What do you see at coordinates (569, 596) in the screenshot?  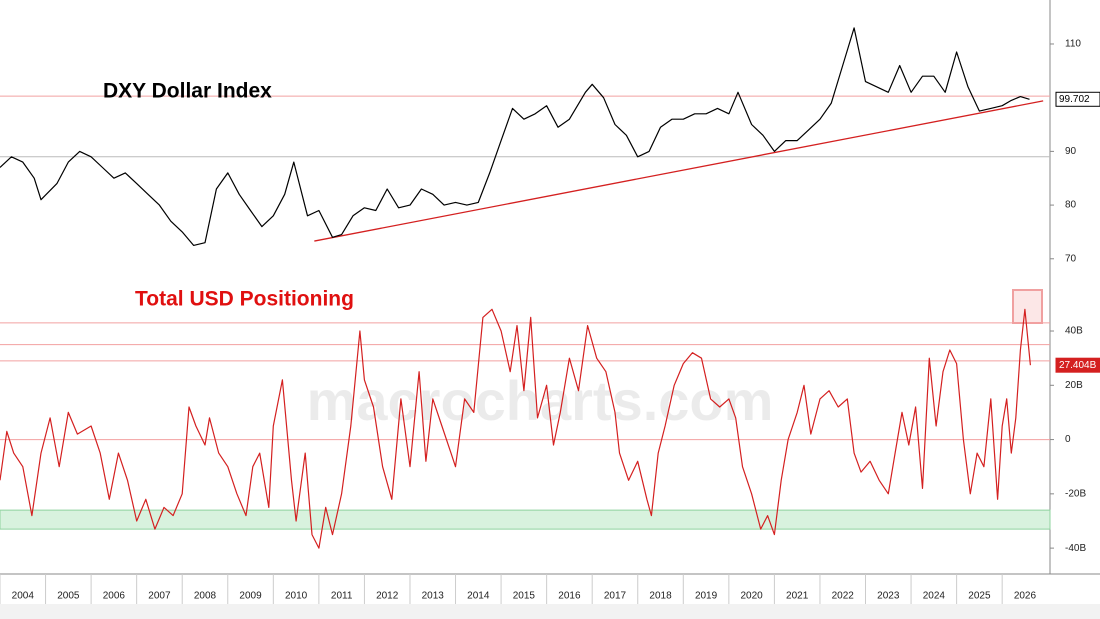 I see `x-tick-label: 2016` at bounding box center [569, 596].